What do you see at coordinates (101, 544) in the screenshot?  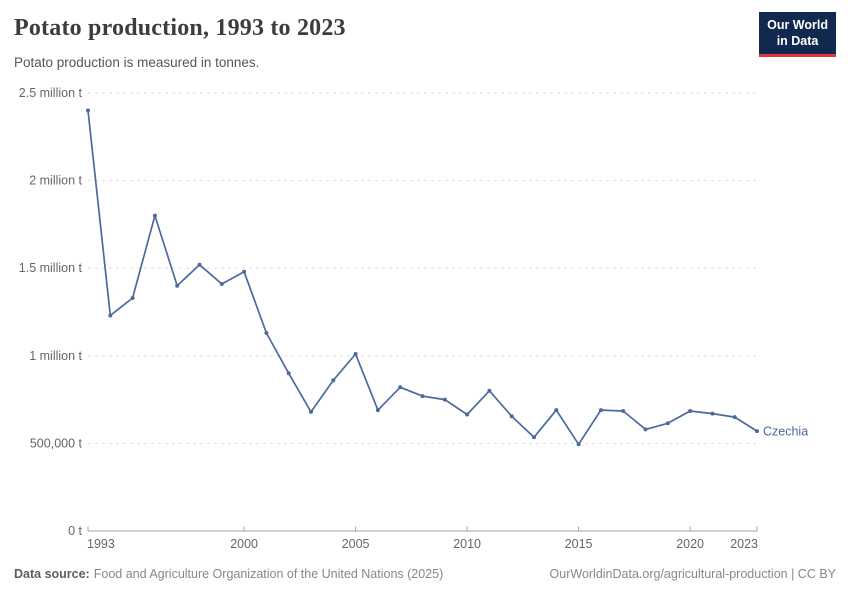 I see `x-tick-label: 1993` at bounding box center [101, 544].